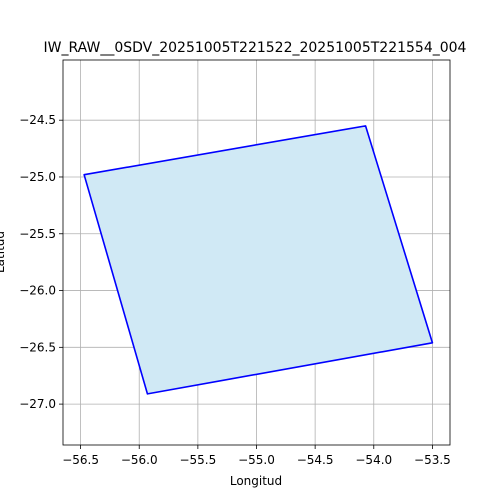  Describe the element at coordinates (37, 177) in the screenshot. I see `y-tick-label: −25.0` at that location.